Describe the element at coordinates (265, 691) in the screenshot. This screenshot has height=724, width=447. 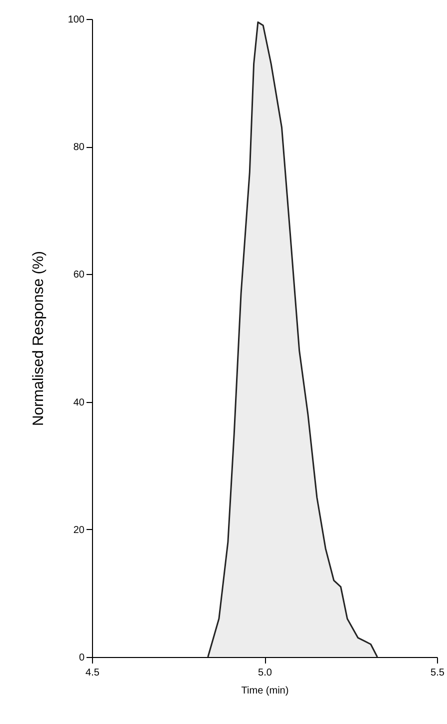
I see `x-axis-title: Time (min)` at that location.